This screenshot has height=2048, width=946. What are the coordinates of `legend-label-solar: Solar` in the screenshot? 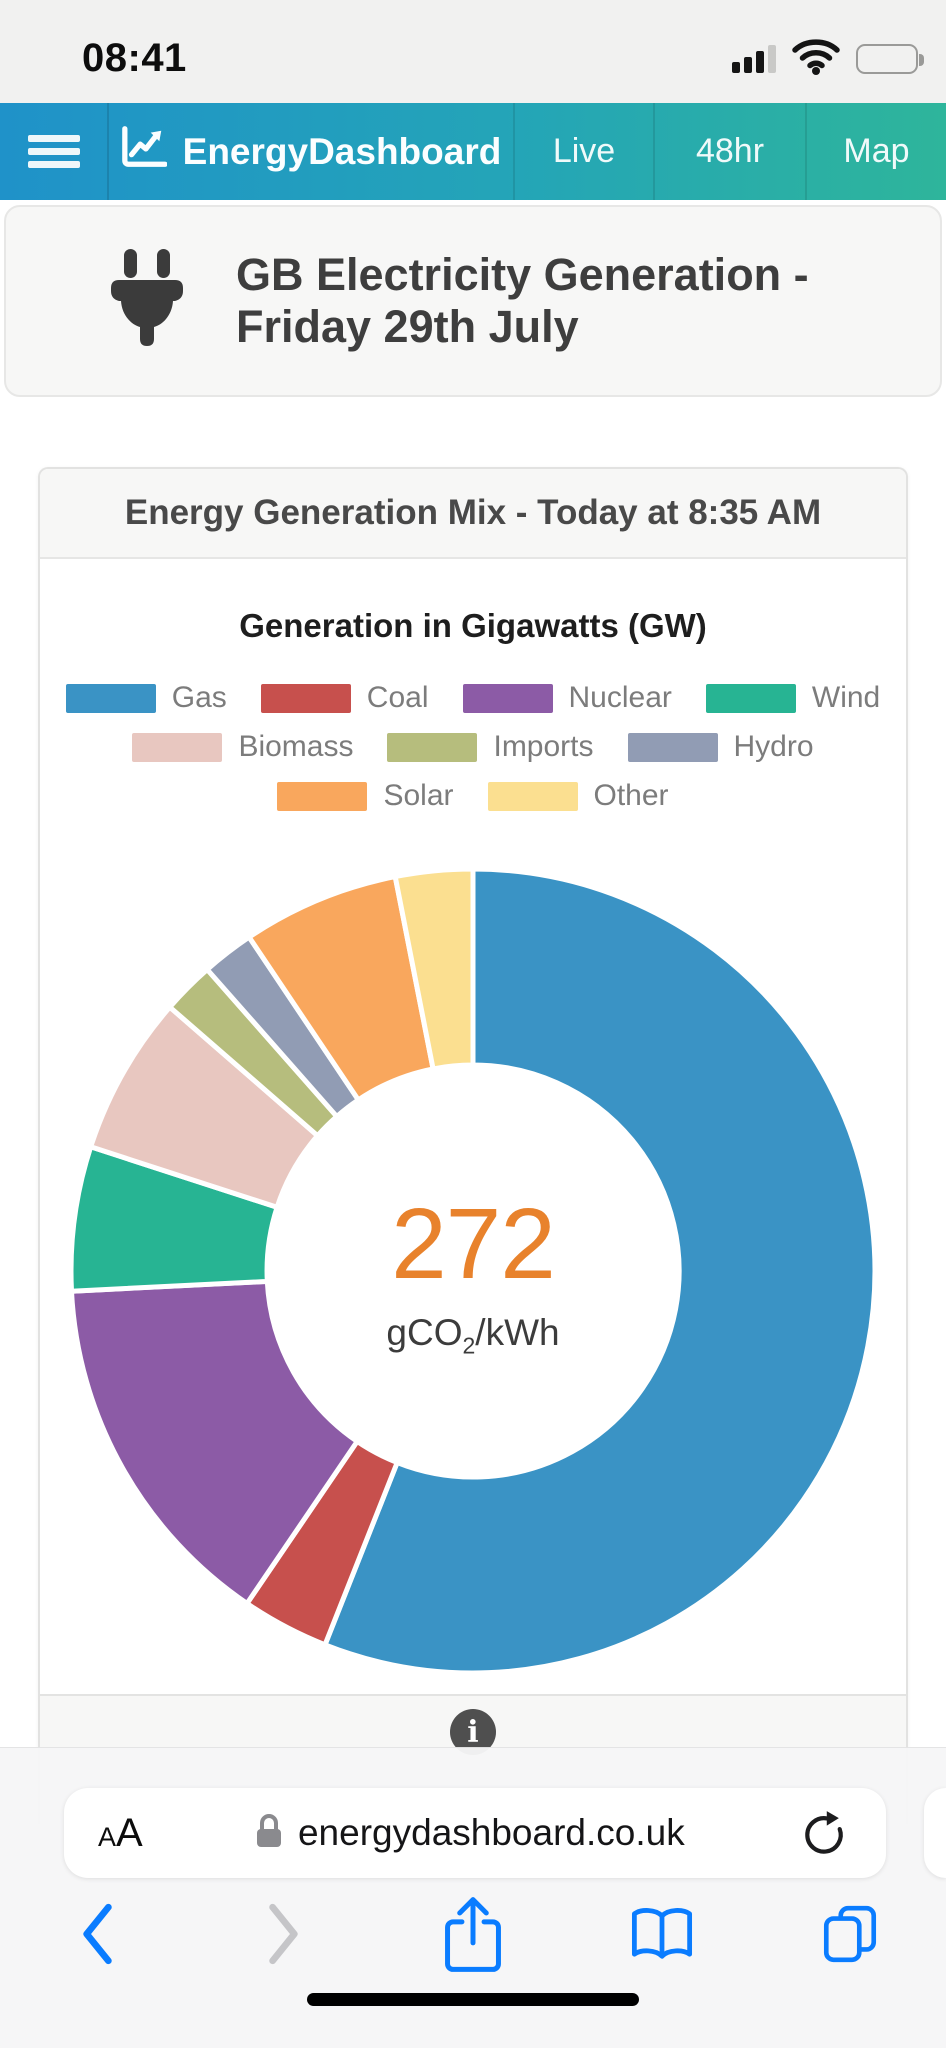 It's located at (418, 795).